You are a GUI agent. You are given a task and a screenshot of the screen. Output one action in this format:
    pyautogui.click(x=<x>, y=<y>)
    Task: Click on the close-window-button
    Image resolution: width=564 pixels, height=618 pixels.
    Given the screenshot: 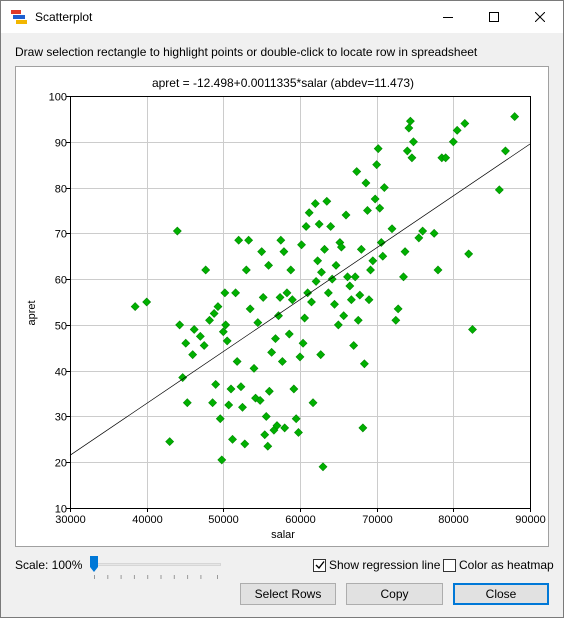 What is the action you would take?
    pyautogui.click(x=540, y=17)
    